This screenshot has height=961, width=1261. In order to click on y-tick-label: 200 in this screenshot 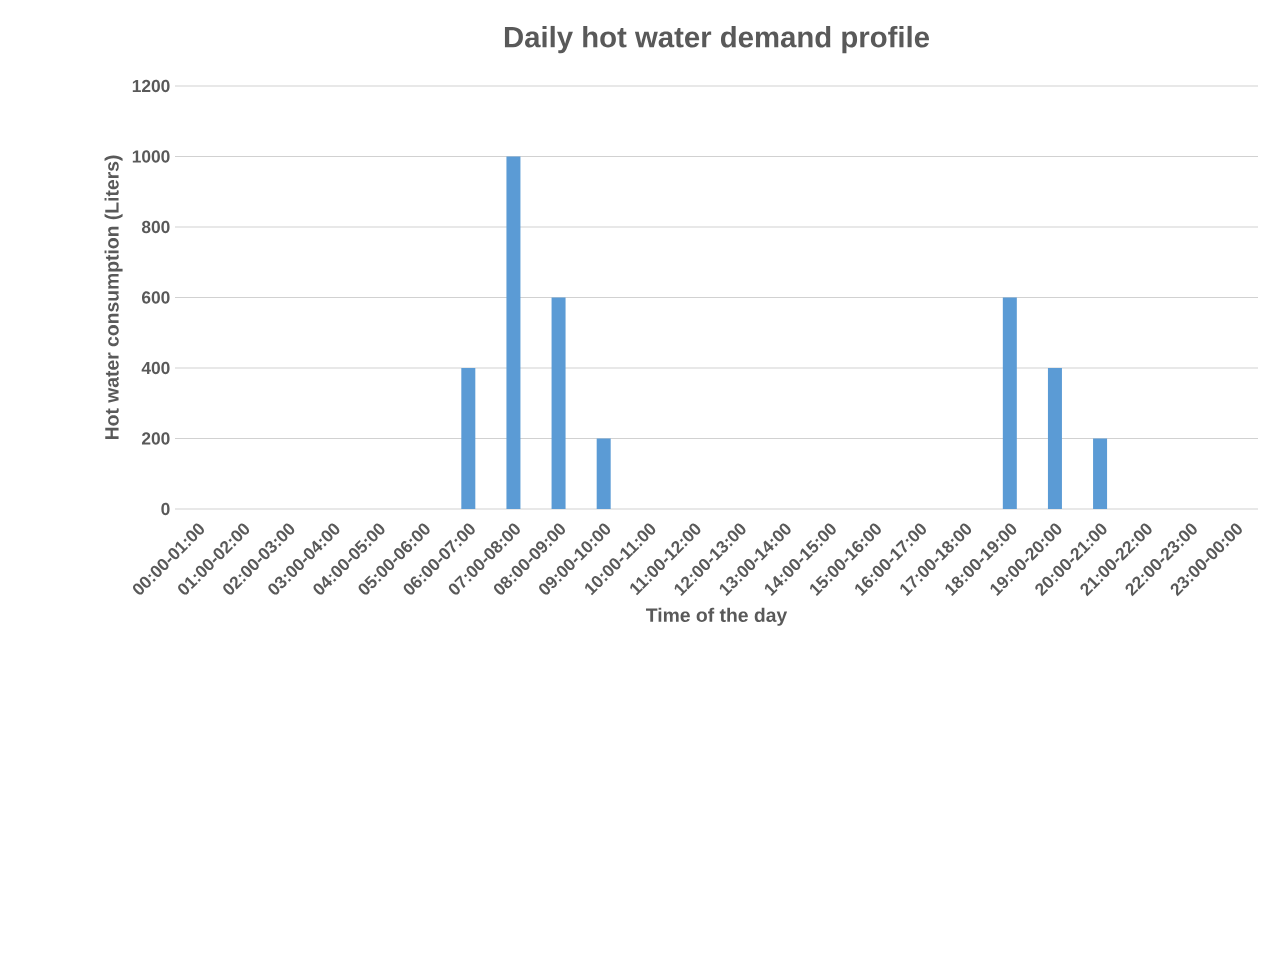, I will do `click(155, 438)`.